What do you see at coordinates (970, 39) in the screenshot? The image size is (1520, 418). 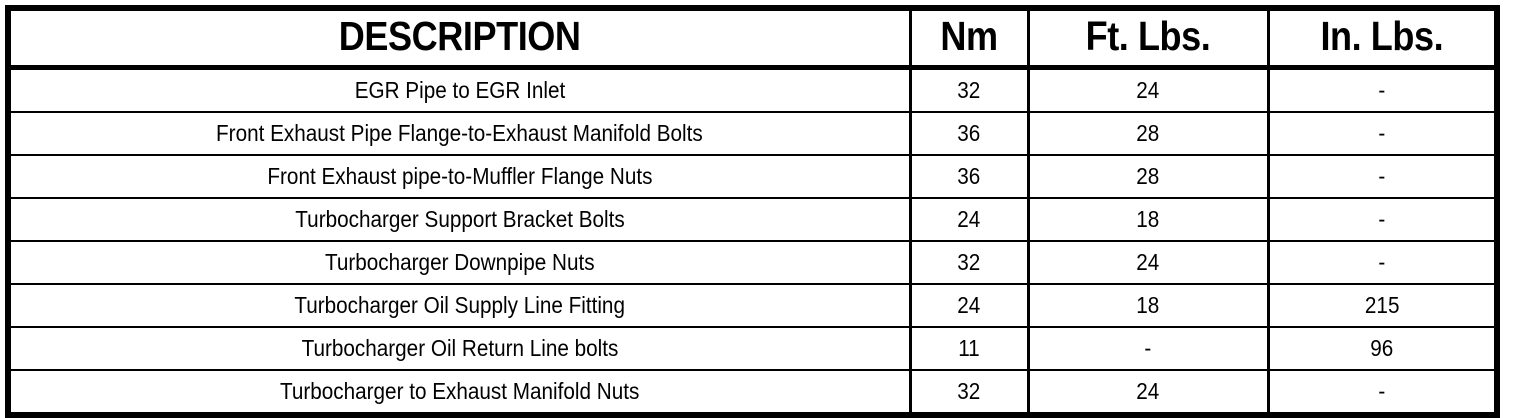 I see `column-header-nm: Nm` at bounding box center [970, 39].